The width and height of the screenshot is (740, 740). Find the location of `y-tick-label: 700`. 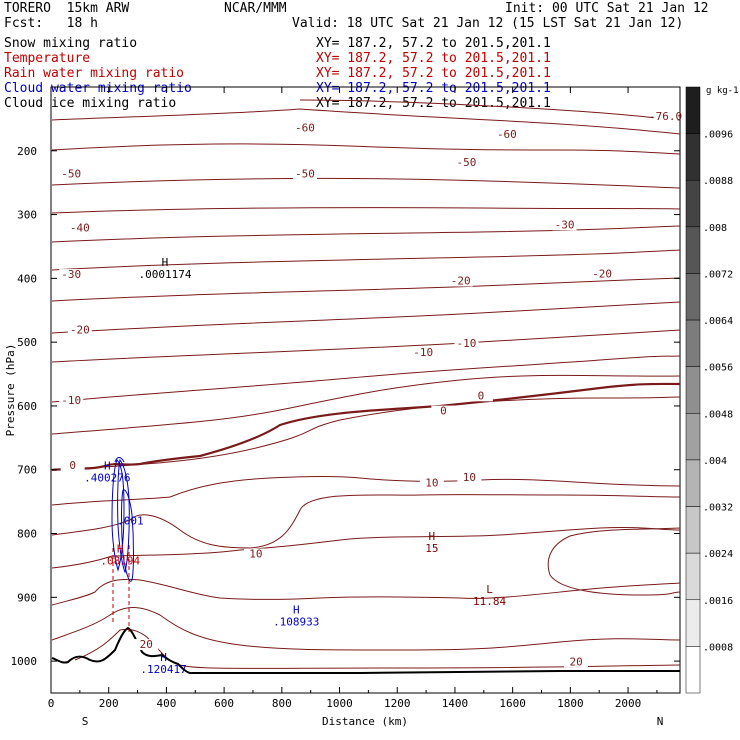

y-tick-label: 700 is located at coordinates (27, 470).